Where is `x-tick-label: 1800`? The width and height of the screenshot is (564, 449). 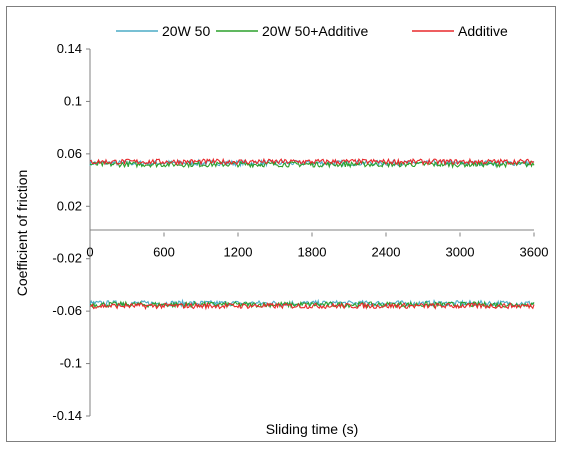 x-tick-label: 1800 is located at coordinates (312, 252).